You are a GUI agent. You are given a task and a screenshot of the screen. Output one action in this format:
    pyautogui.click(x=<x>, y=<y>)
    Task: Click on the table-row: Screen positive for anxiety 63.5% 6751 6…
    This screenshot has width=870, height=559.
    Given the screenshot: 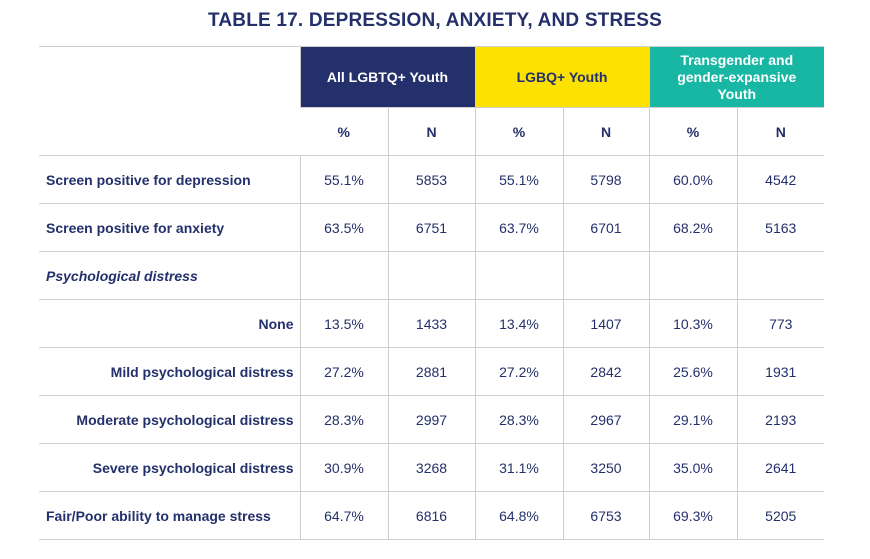 What is the action you would take?
    pyautogui.click(x=431, y=227)
    